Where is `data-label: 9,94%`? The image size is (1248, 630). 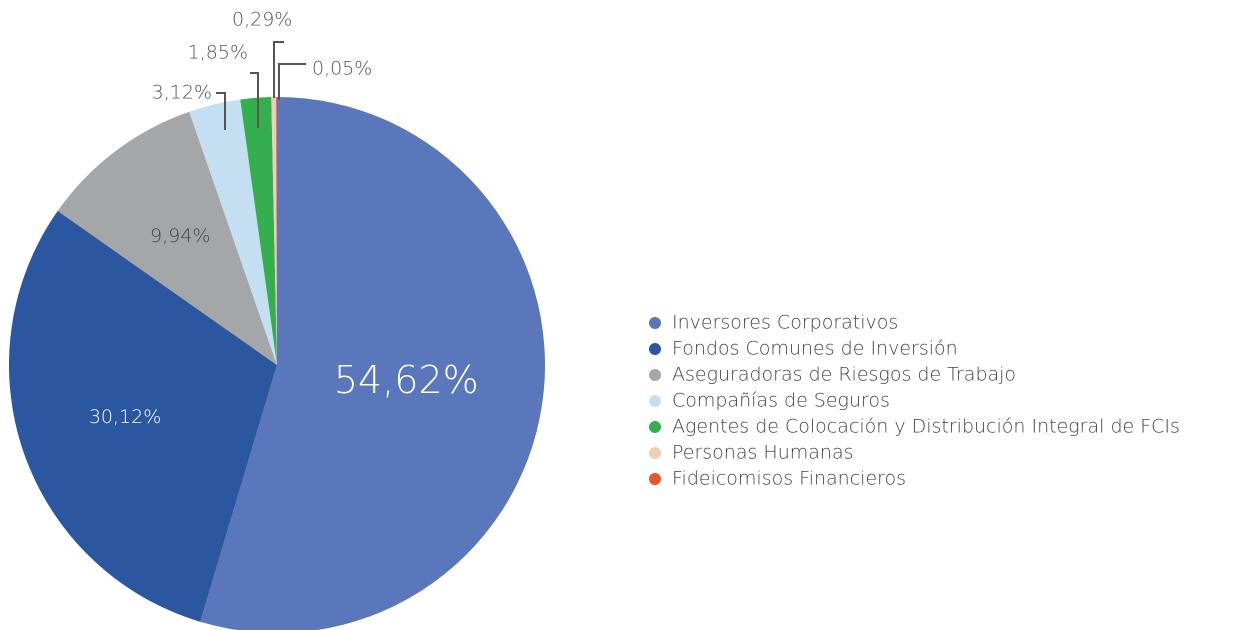
data-label: 9,94% is located at coordinates (180, 236).